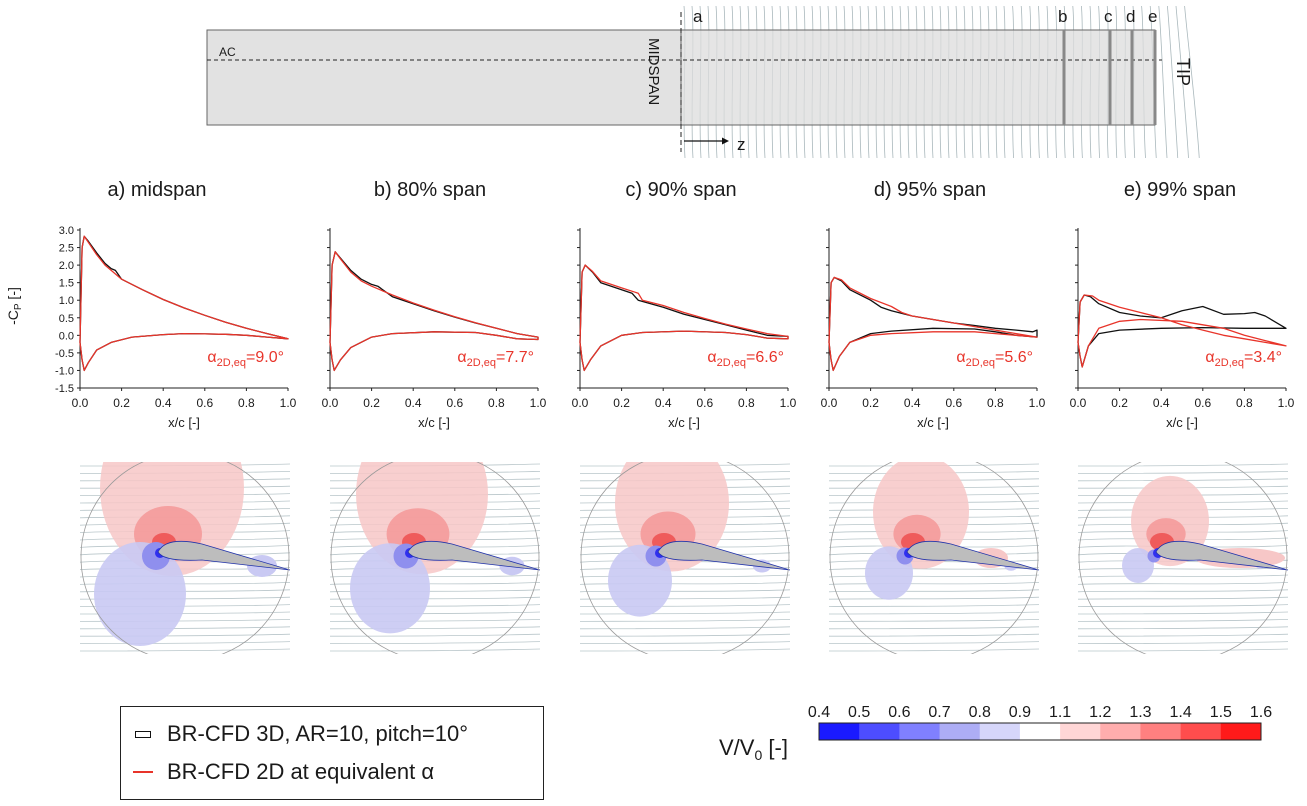 This screenshot has height=806, width=1307. What do you see at coordinates (157, 190) in the screenshot?
I see `panel-title-a: a) midspan` at bounding box center [157, 190].